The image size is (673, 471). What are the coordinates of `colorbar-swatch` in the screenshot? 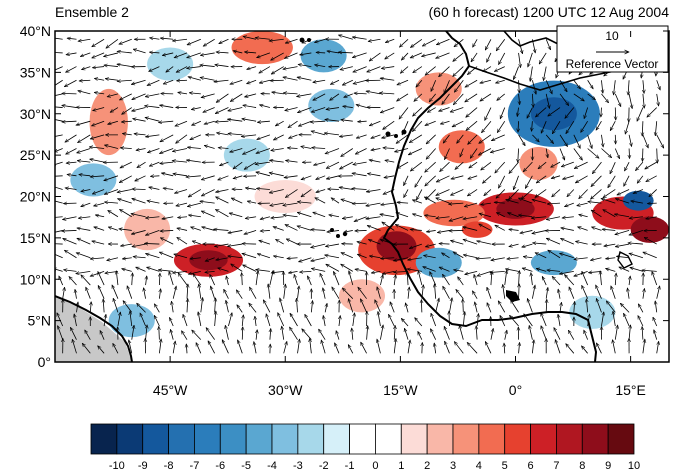 It's located at (621, 439).